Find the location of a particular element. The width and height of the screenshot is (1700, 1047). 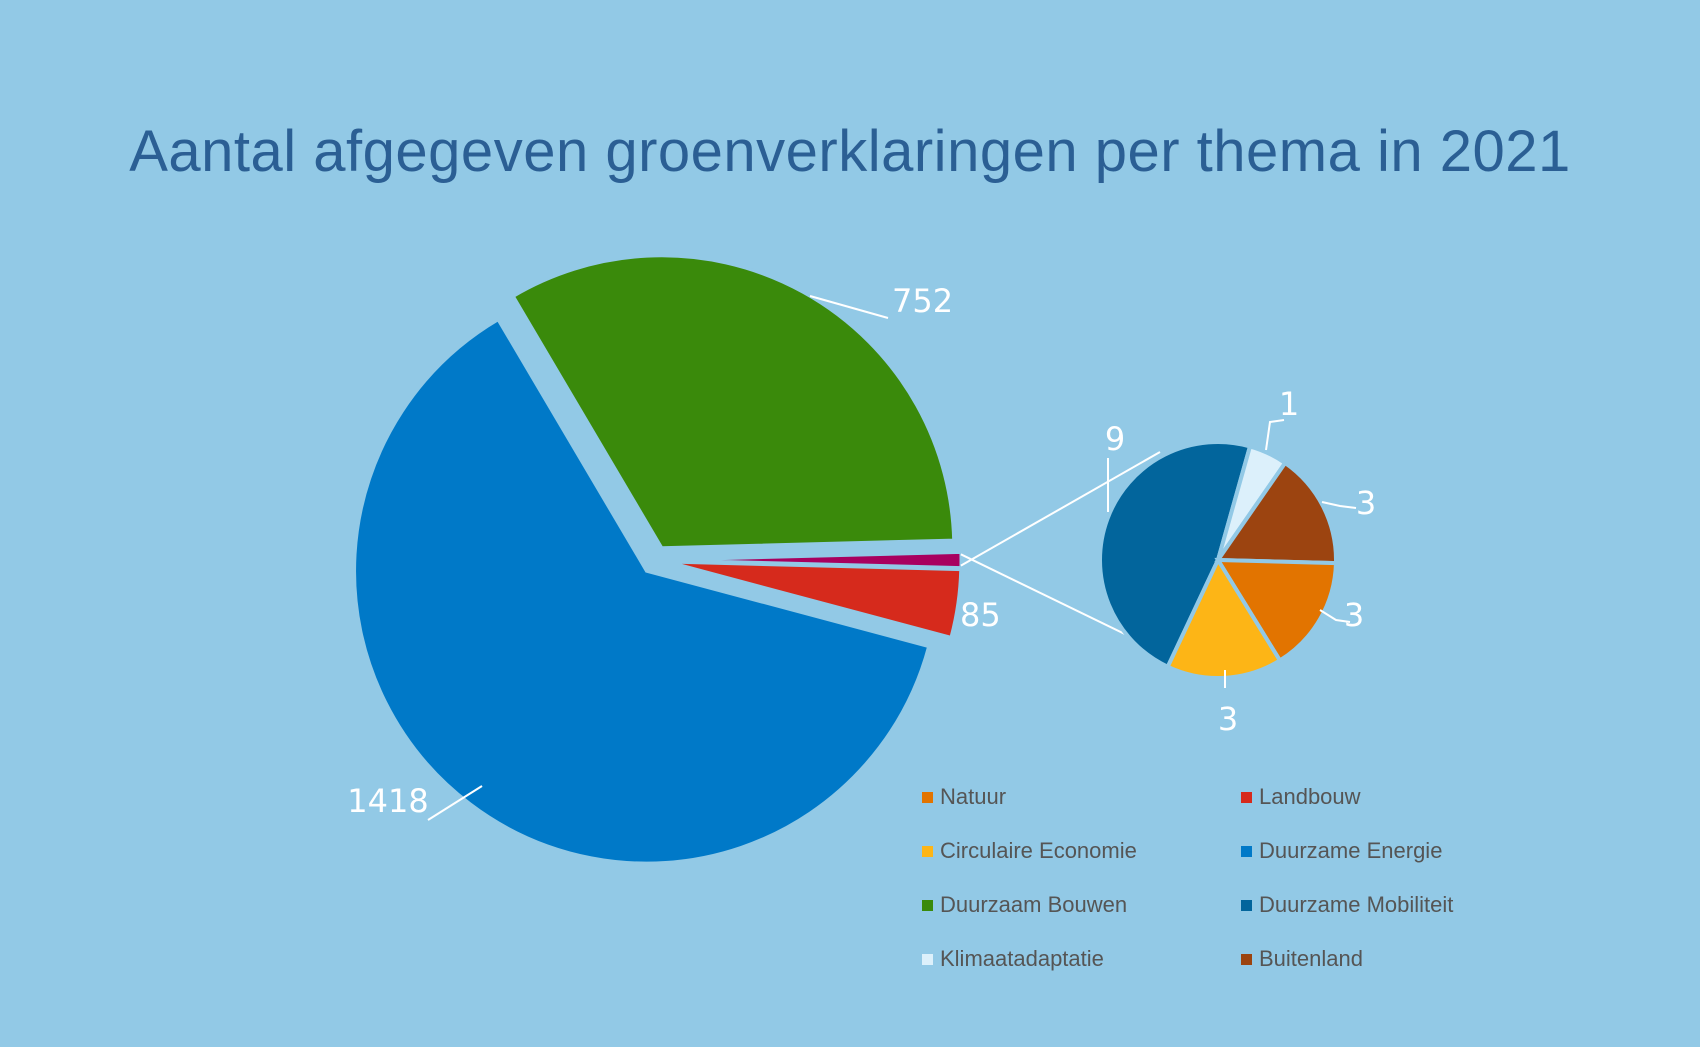

legend-swatch-natuur is located at coordinates (927, 797).